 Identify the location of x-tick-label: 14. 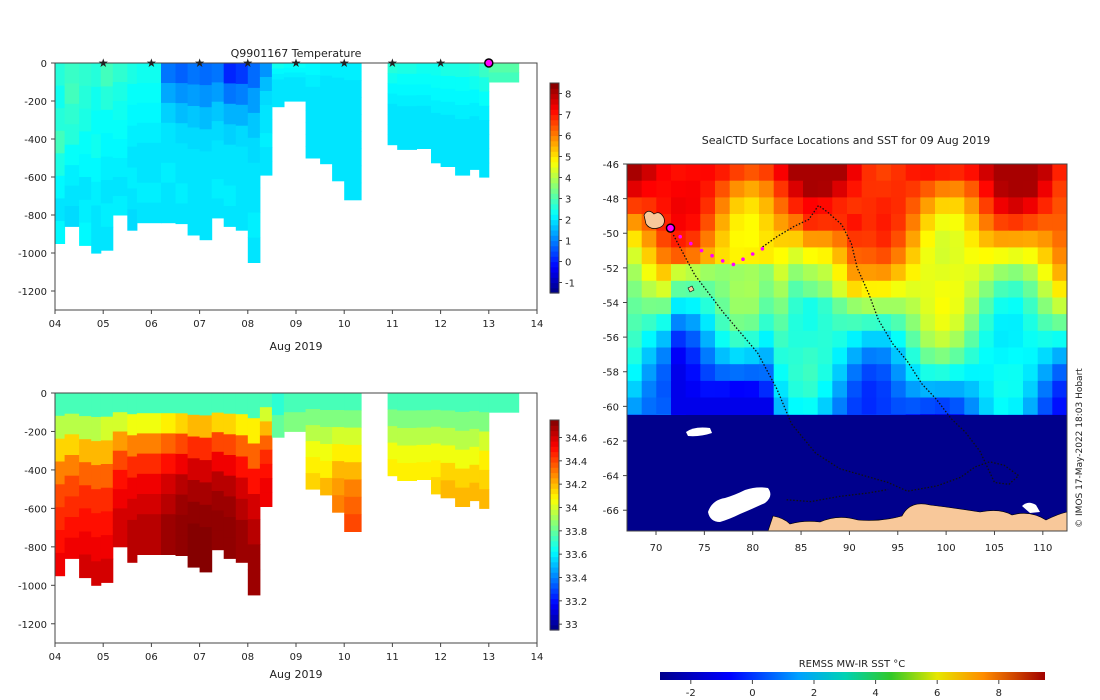
(537, 324).